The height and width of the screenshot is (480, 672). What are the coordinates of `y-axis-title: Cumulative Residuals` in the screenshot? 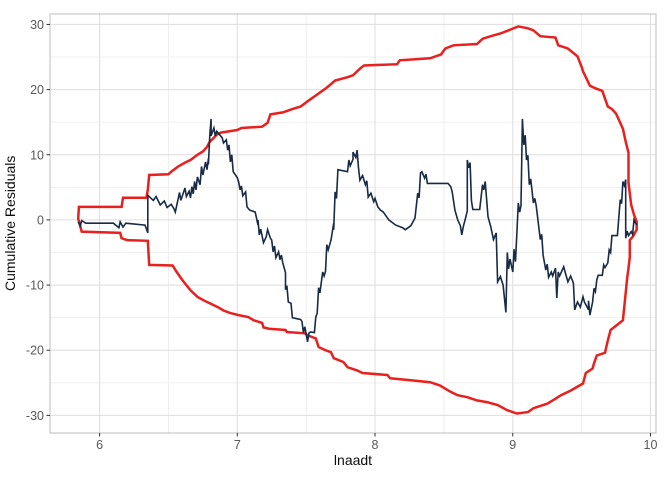 It's located at (10, 223).